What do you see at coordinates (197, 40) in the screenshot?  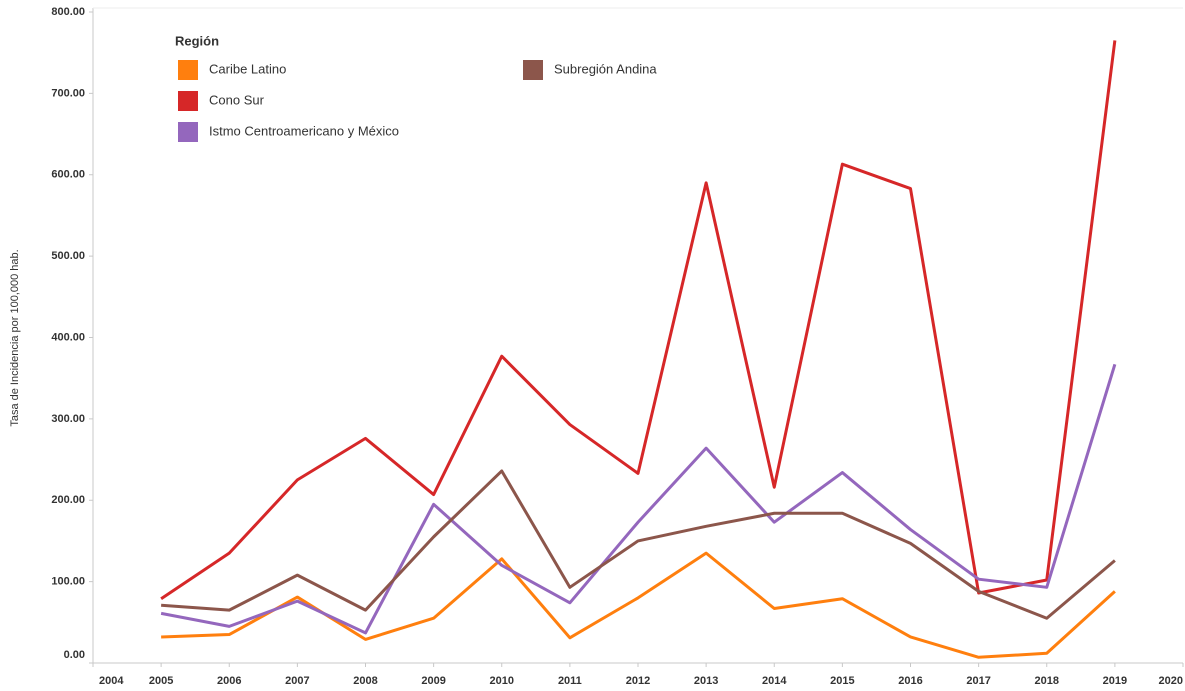 I see `legend-title: Región` at bounding box center [197, 40].